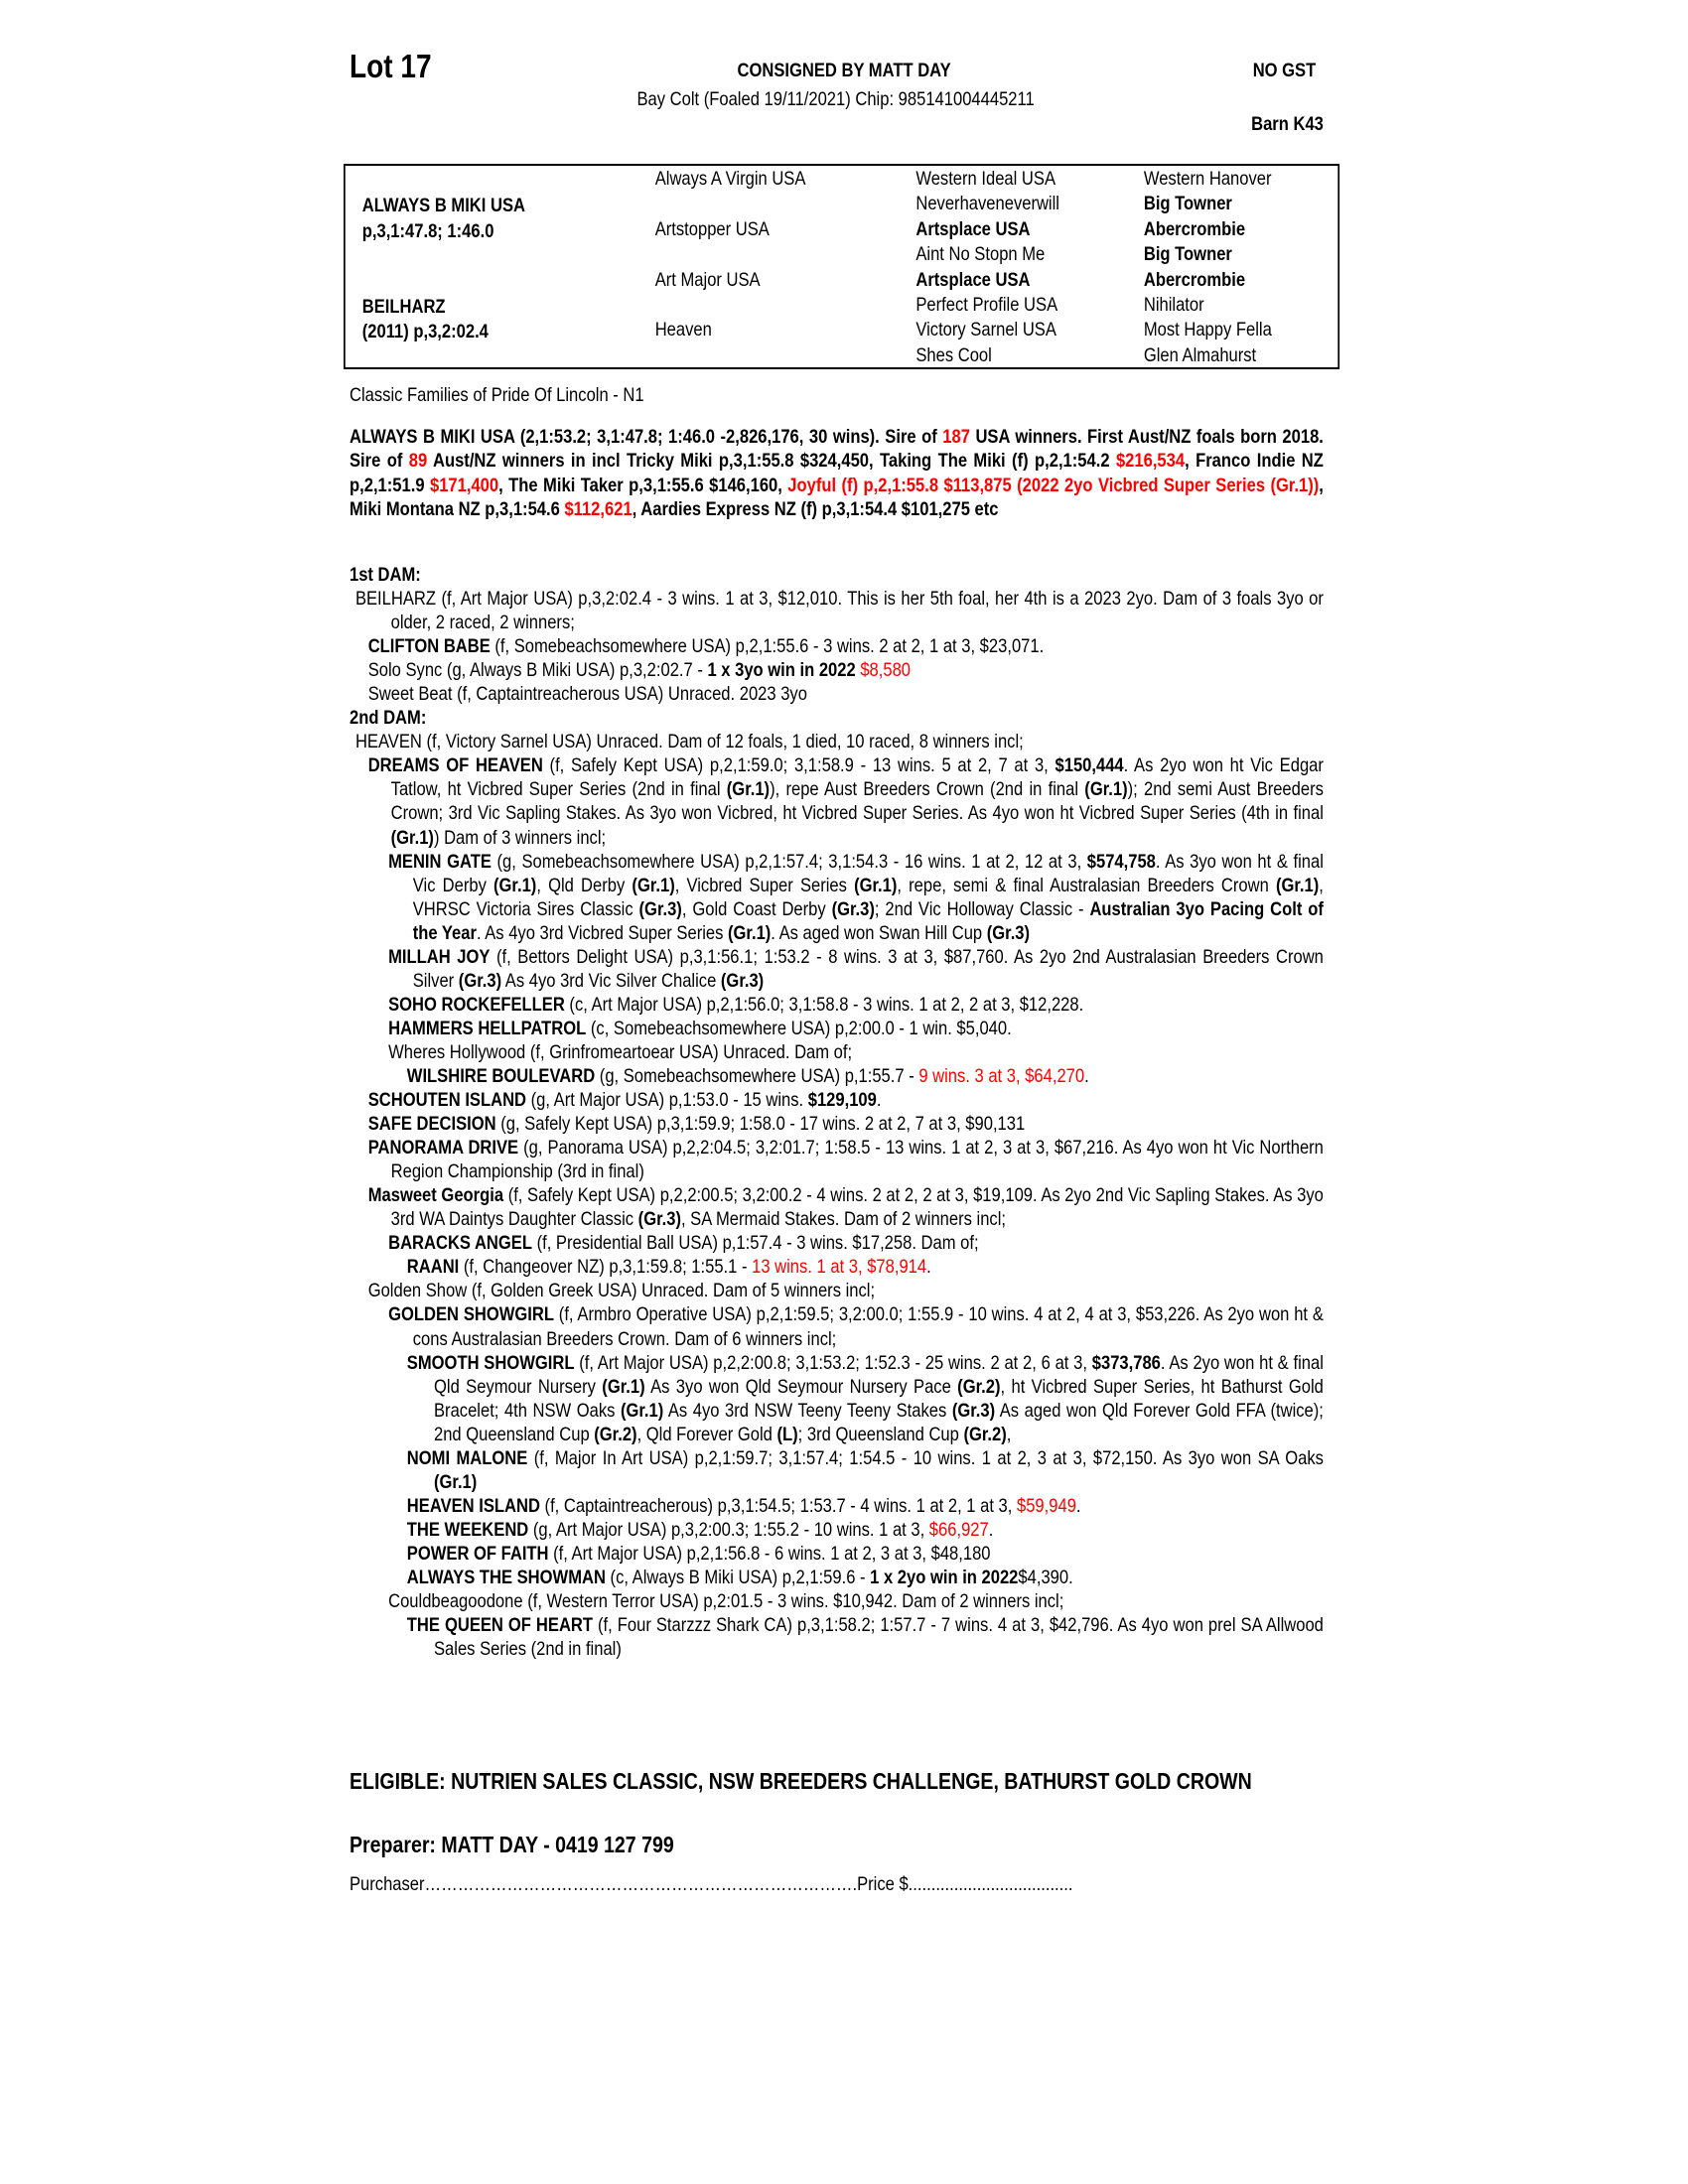 The height and width of the screenshot is (2184, 1688). I want to click on entry-text: SOHO ROCKEFELLER, so click(476, 1004).